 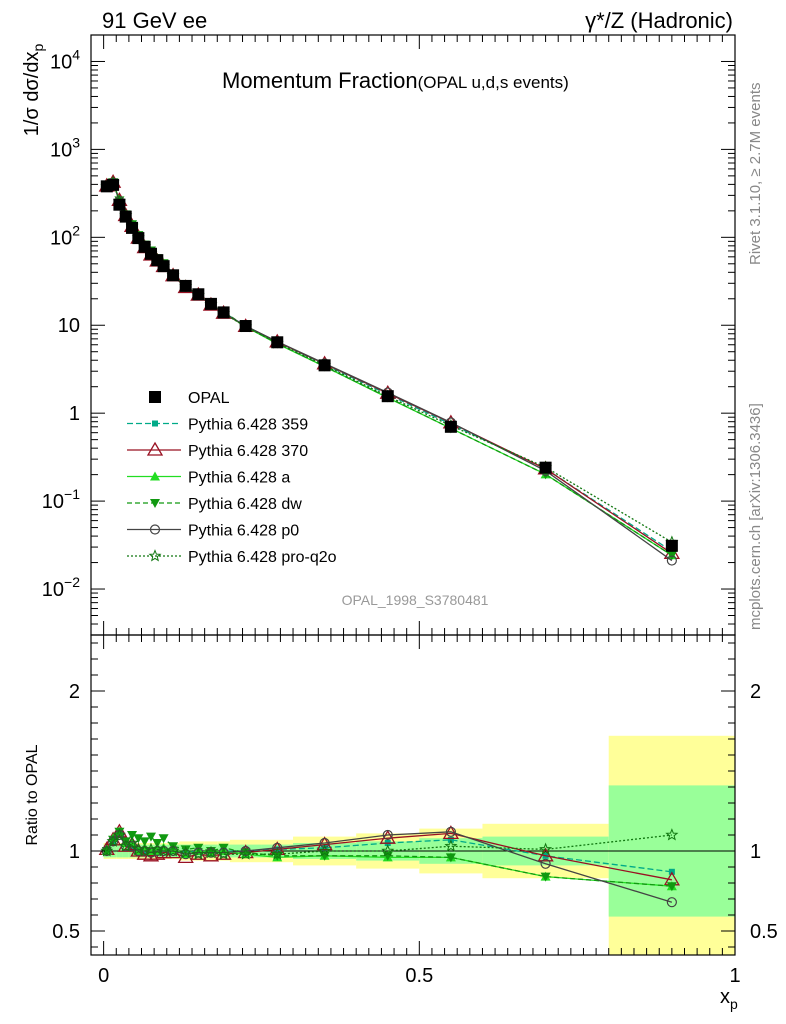 What do you see at coordinates (76, 230) in the screenshot?
I see `main-y-tick-exp-4: 2` at bounding box center [76, 230].